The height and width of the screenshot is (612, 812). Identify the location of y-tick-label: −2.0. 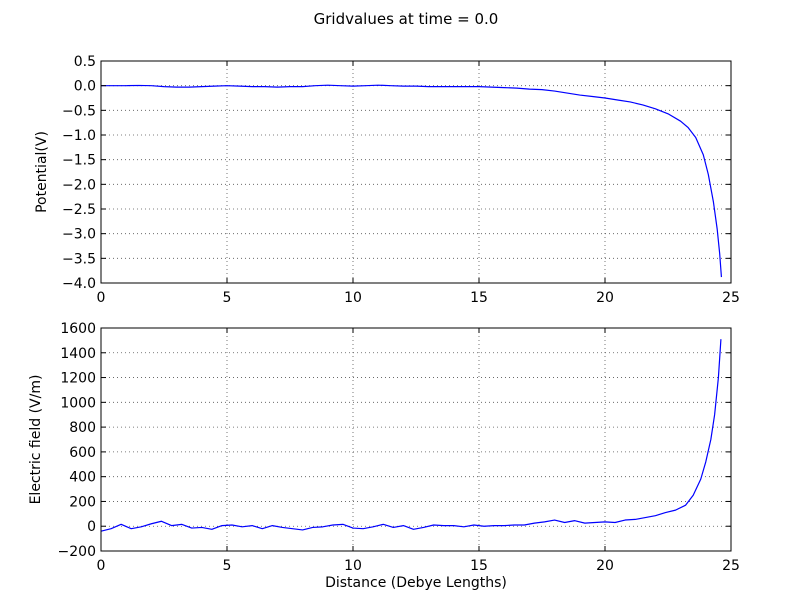
(79, 185).